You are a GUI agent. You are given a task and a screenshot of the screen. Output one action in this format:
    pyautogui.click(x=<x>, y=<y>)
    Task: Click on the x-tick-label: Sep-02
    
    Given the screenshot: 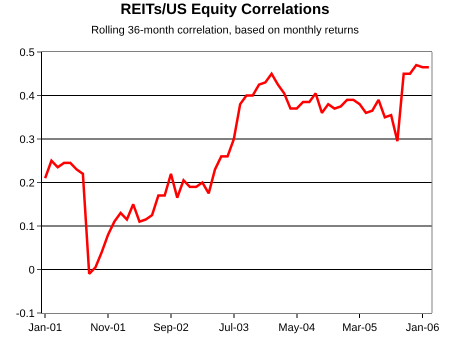 What is the action you would take?
    pyautogui.click(x=171, y=328)
    